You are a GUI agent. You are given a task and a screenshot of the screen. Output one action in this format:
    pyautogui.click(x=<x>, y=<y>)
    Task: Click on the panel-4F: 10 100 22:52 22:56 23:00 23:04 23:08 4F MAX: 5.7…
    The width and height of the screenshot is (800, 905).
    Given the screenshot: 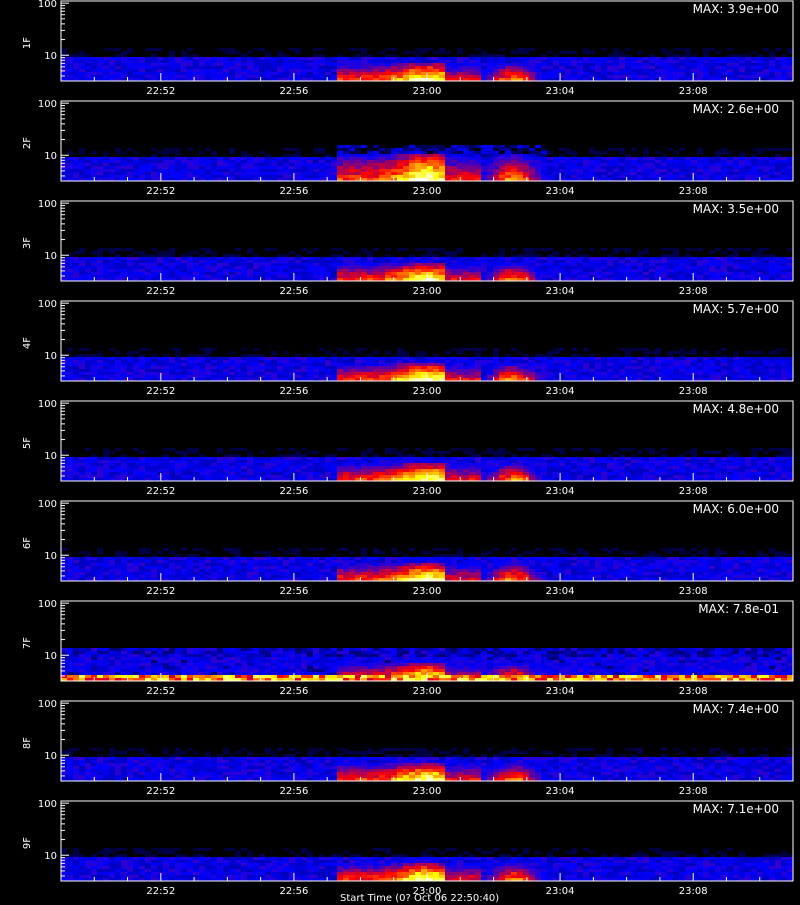 What is the action you would take?
    pyautogui.click(x=407, y=348)
    